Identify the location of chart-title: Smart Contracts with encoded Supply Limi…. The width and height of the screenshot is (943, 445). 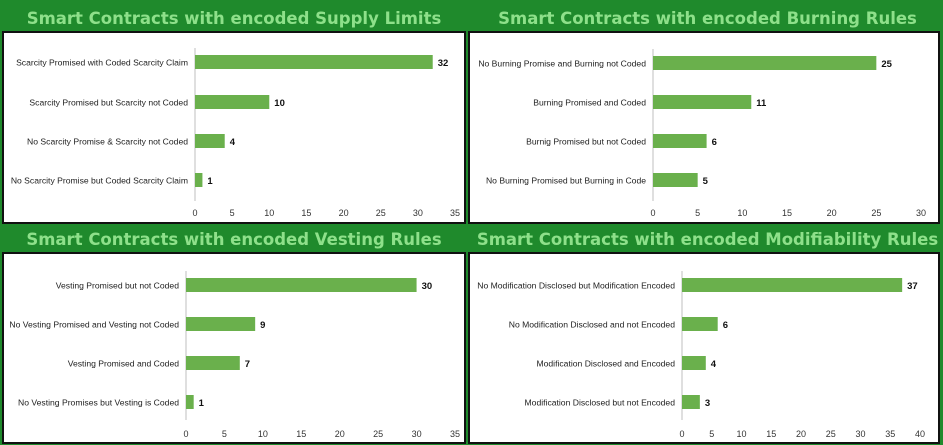
(234, 18).